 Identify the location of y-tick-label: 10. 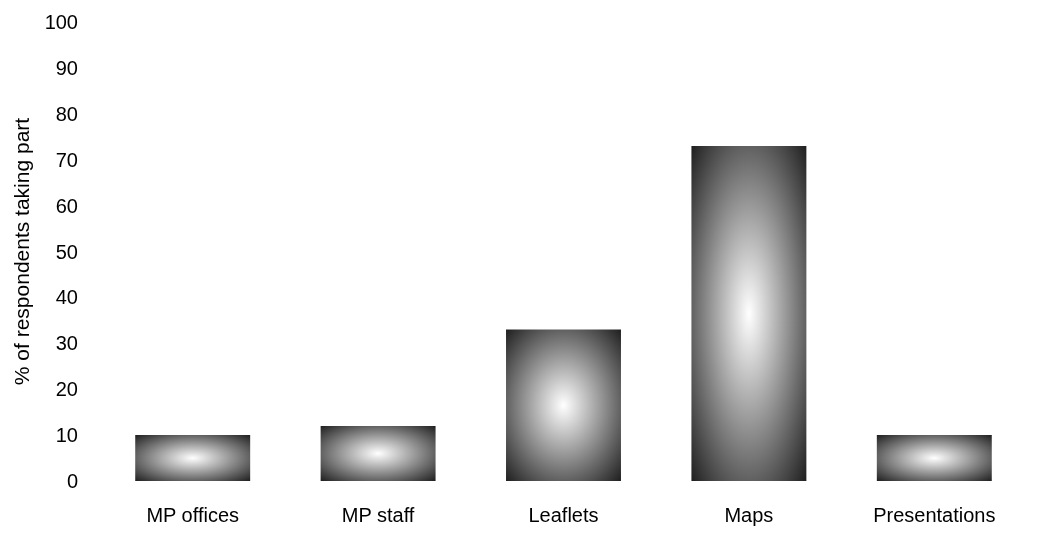
(66, 435).